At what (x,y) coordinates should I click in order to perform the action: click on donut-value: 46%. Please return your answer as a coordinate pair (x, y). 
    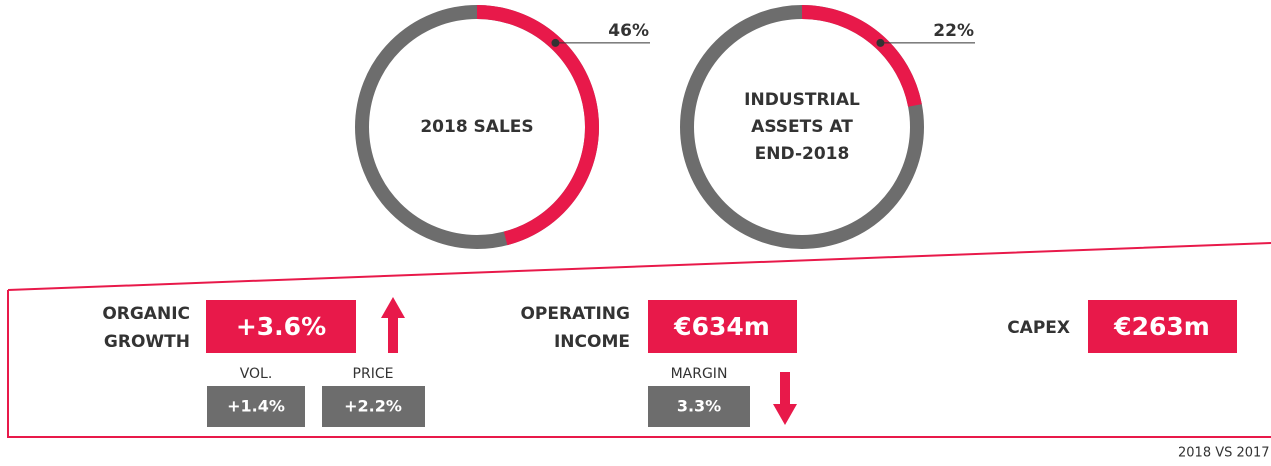
    Looking at the image, I should click on (628, 31).